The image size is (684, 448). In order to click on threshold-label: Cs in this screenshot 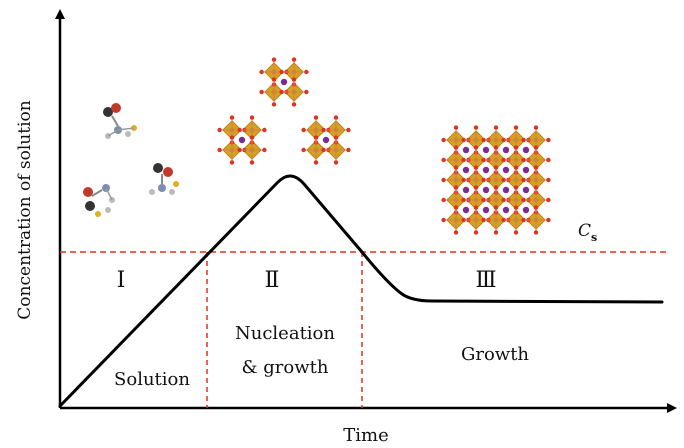, I will do `click(587, 232)`.